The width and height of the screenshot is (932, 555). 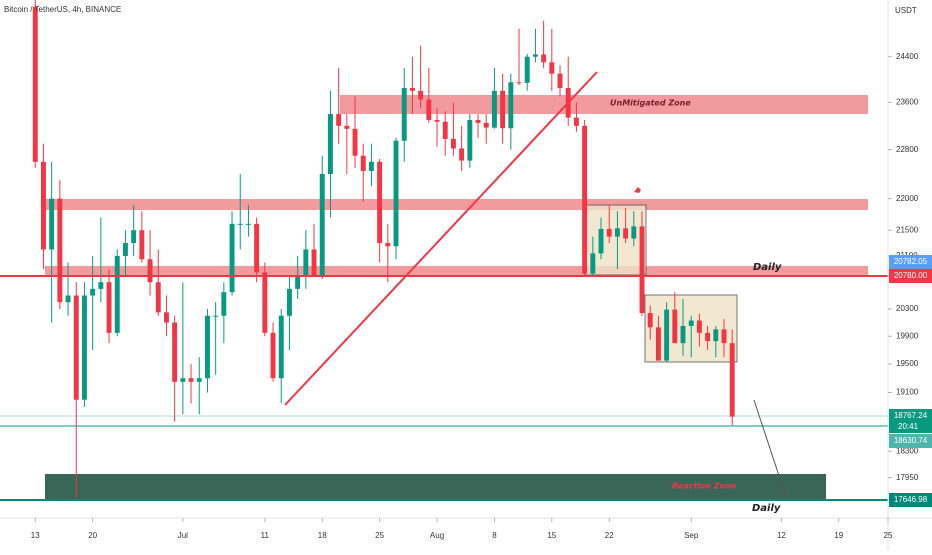 I want to click on countdown-box, so click(x=910, y=427).